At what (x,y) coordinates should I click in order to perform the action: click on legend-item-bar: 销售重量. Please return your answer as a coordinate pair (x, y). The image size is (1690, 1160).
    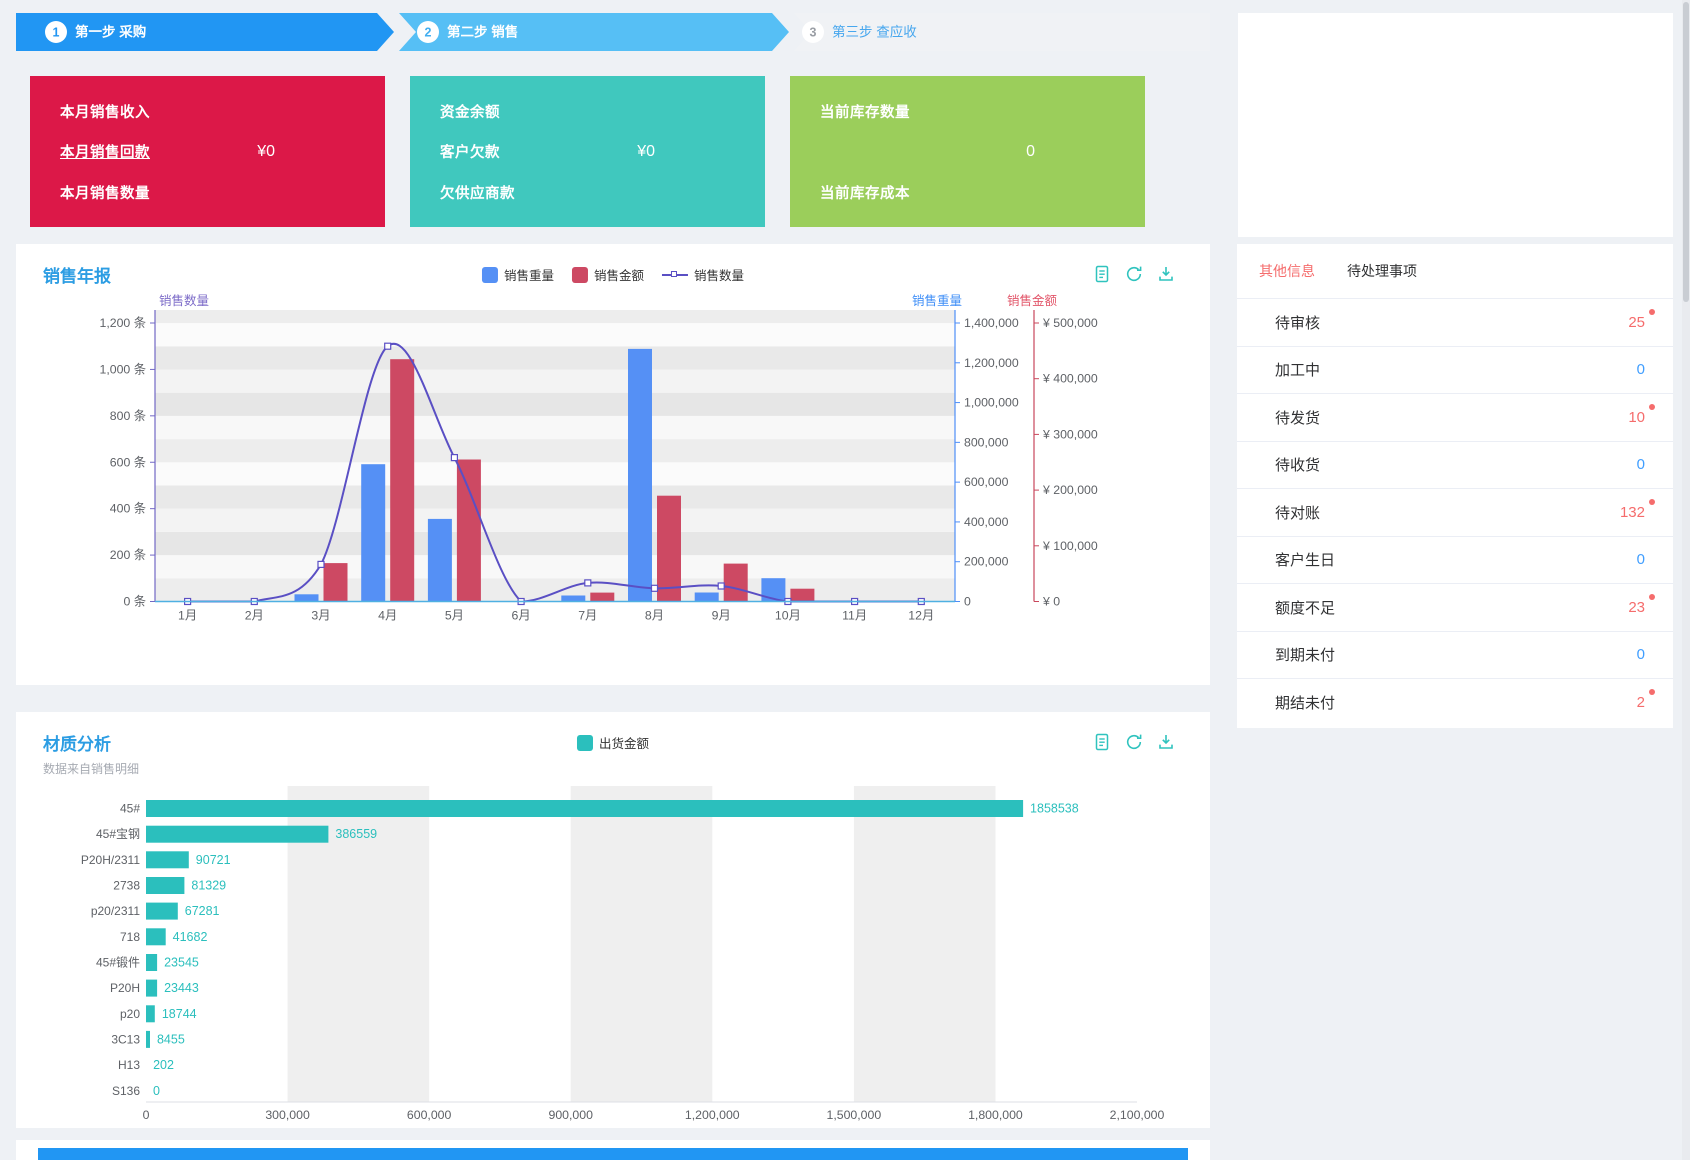
    Looking at the image, I should click on (517, 274).